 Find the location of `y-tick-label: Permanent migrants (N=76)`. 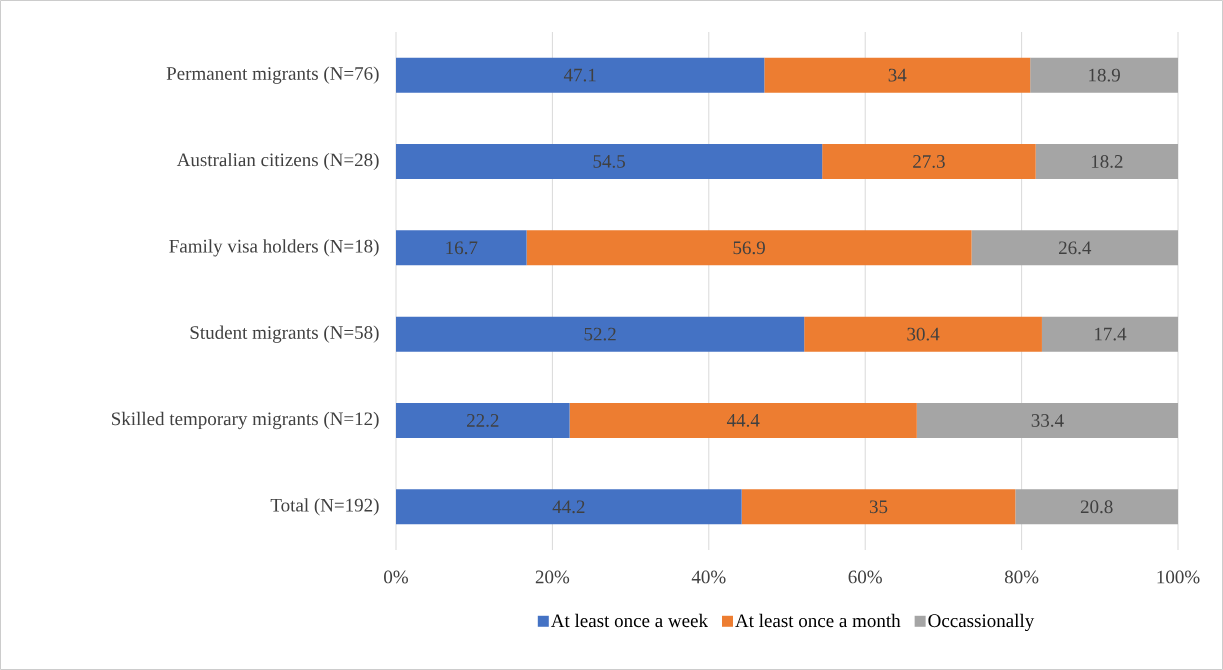

y-tick-label: Permanent migrants (N=76) is located at coordinates (272, 75).